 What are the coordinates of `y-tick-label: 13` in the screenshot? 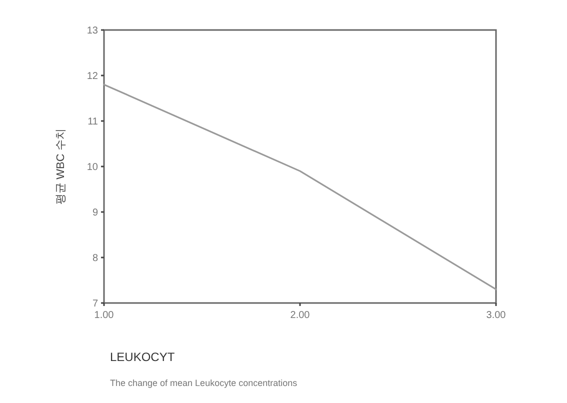 It's located at (92, 31).